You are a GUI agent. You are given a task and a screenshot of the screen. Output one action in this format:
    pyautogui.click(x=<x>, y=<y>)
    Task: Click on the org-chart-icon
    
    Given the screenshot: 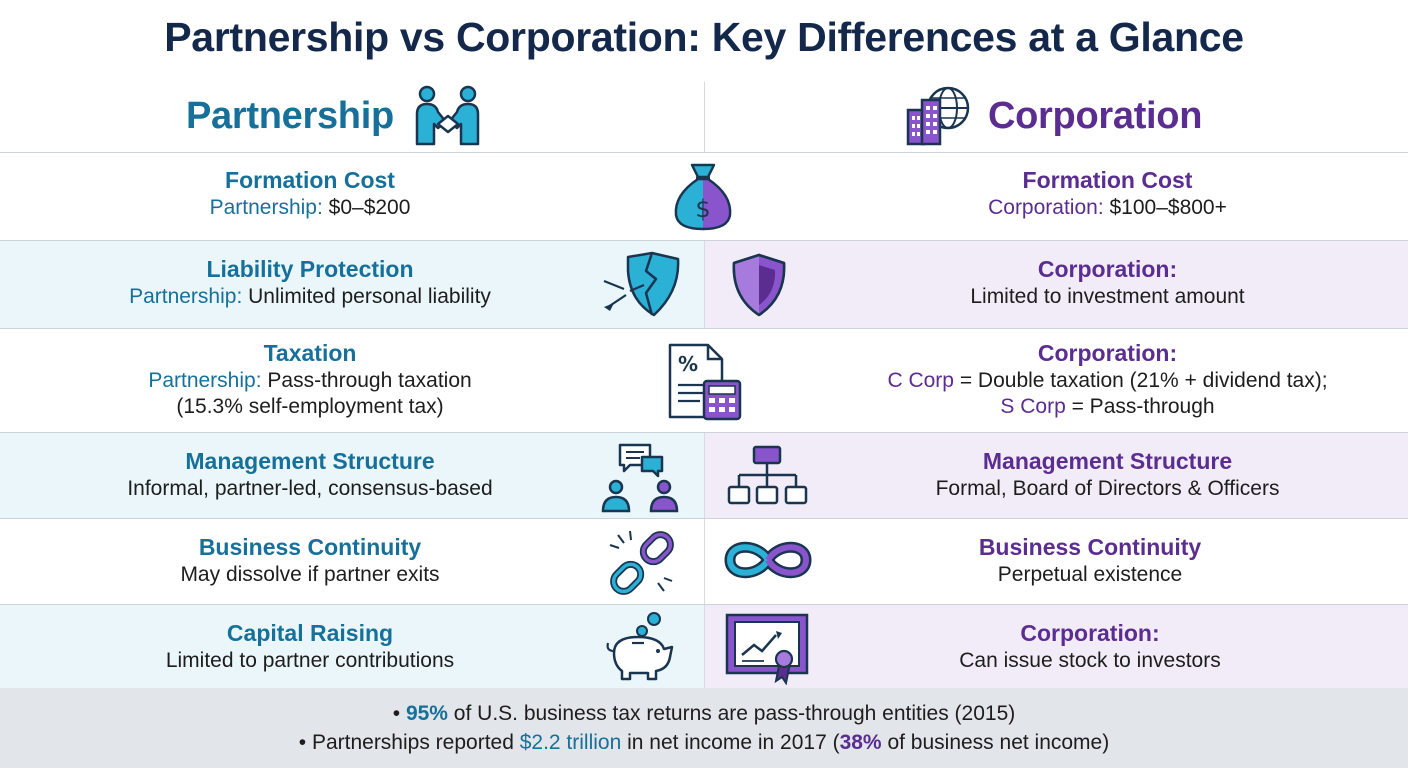 What is the action you would take?
    pyautogui.click(x=767, y=475)
    